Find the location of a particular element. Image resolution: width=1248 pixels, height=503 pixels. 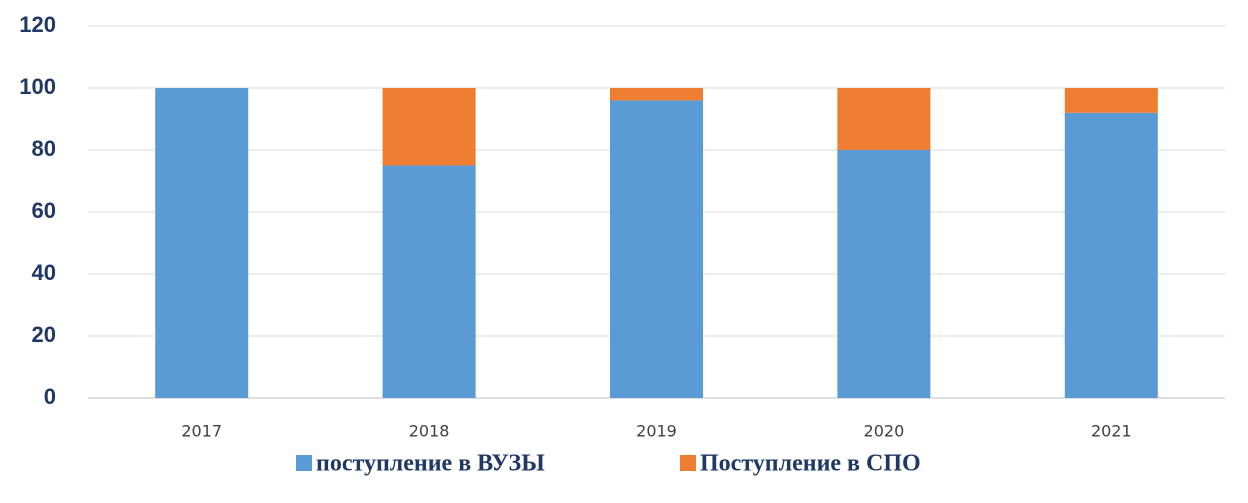

x-tick-label: 2020 is located at coordinates (884, 431).